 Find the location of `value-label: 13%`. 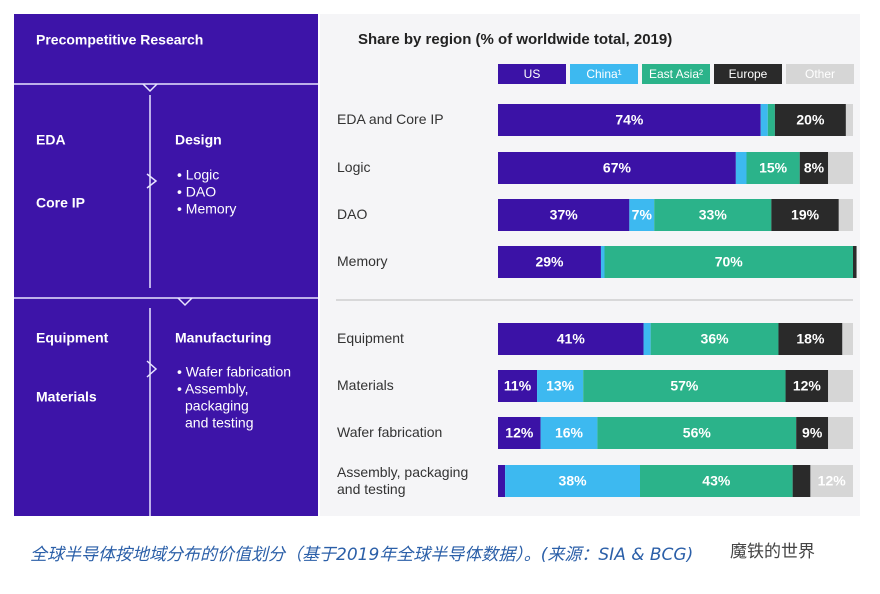

value-label: 13% is located at coordinates (560, 386).